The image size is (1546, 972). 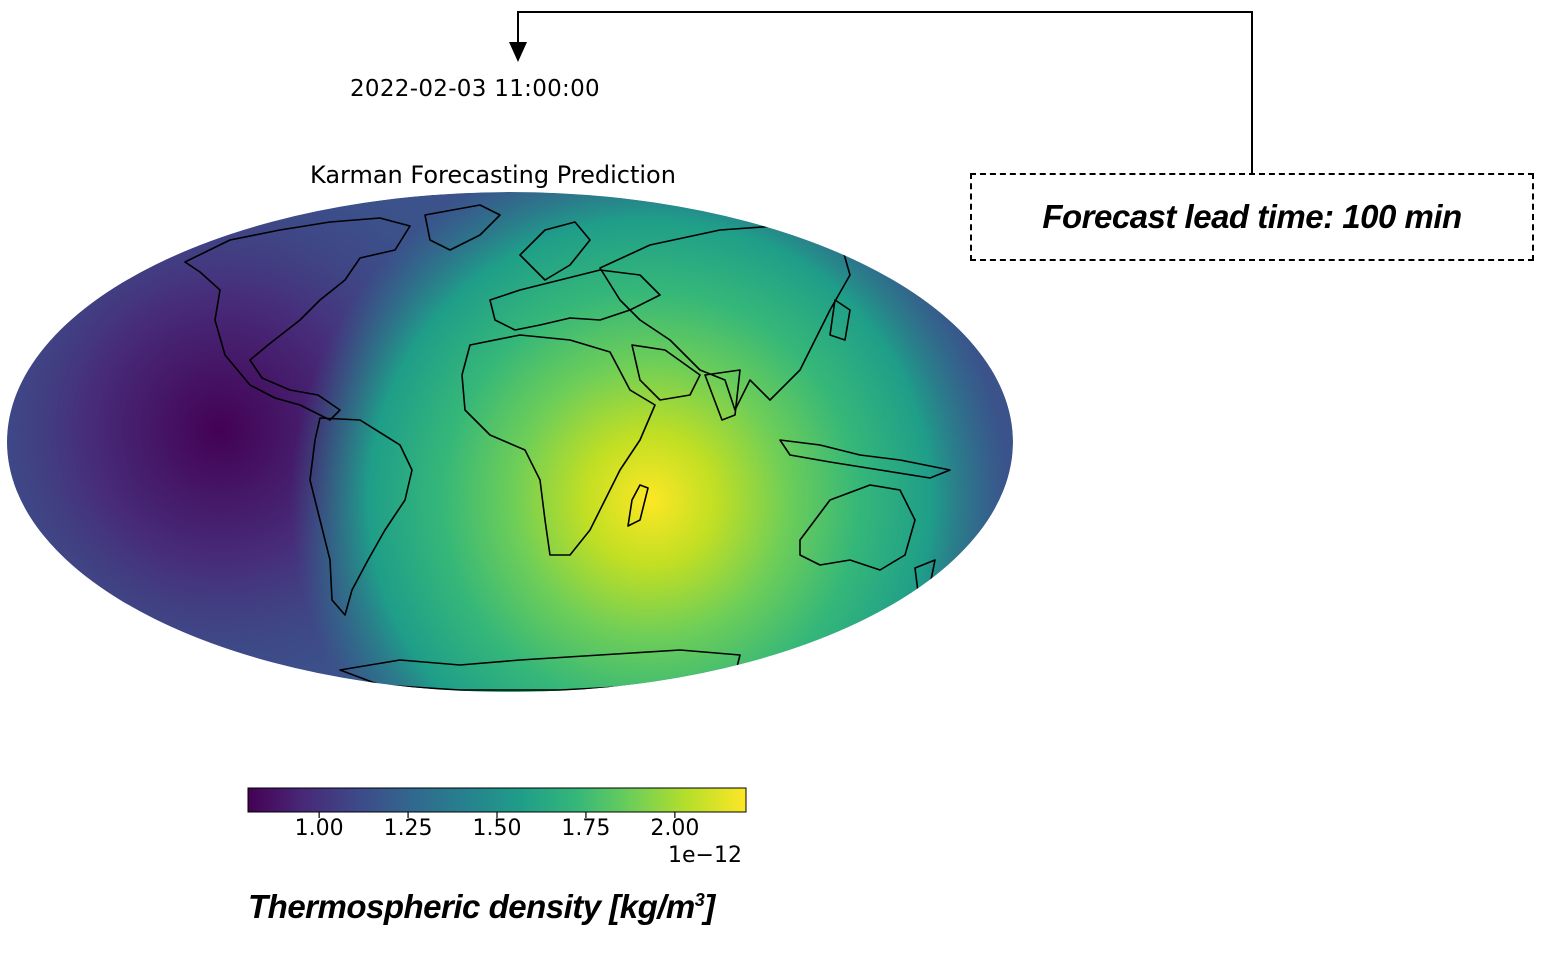 What do you see at coordinates (675, 828) in the screenshot?
I see `colorbar-tick-label: 2.00` at bounding box center [675, 828].